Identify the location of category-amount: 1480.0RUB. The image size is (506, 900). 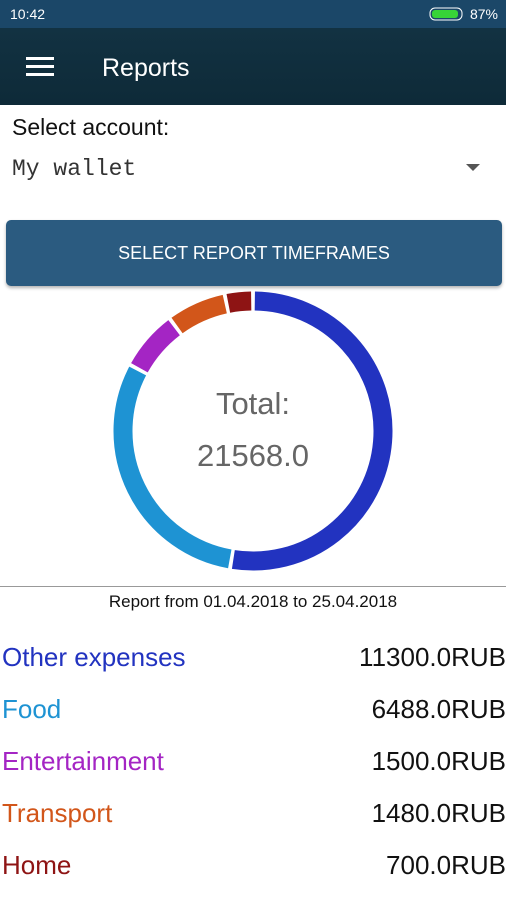
(438, 813).